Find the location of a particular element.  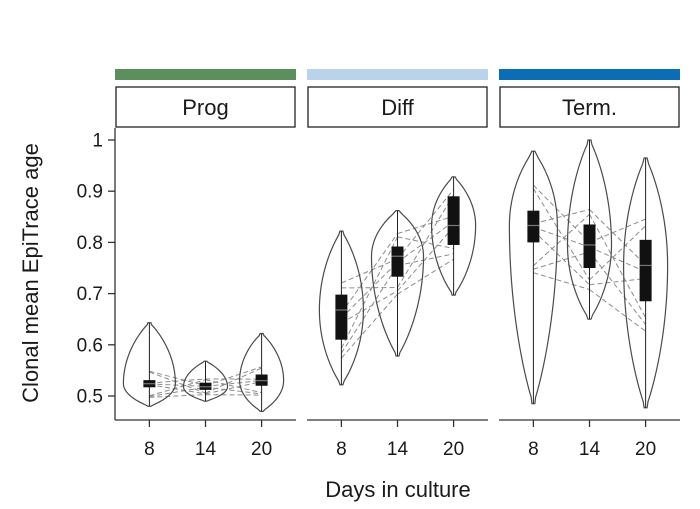

y-tick-label: 0.9 is located at coordinates (90, 192).